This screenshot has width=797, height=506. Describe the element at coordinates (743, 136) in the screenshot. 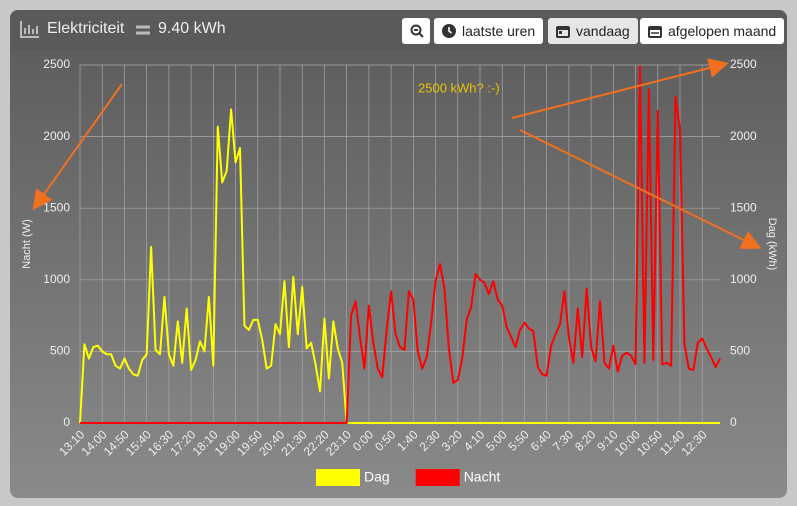

I see `y2-tick-label: 2000` at that location.